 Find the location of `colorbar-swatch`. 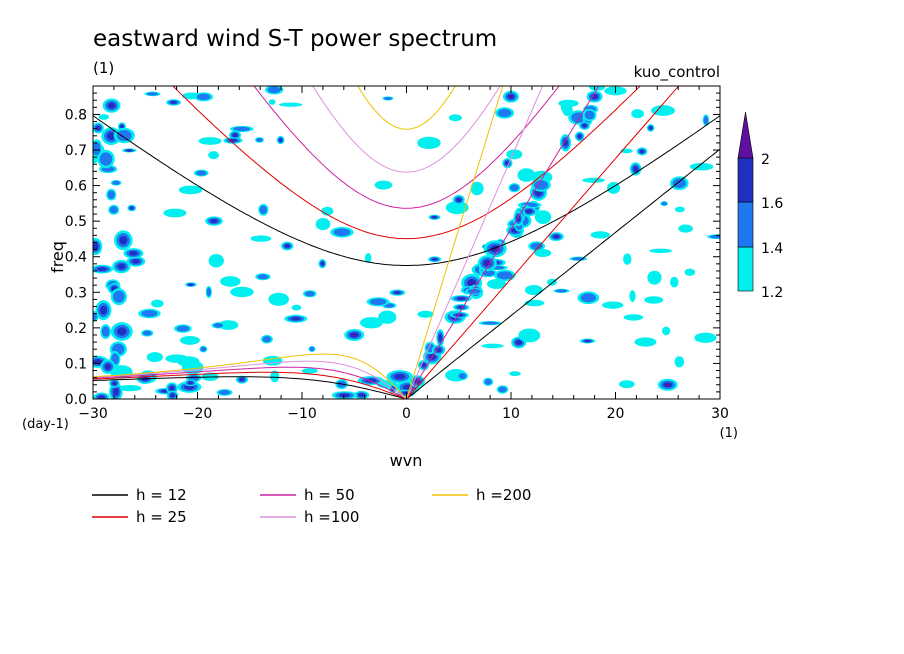

colorbar-swatch is located at coordinates (745, 180).